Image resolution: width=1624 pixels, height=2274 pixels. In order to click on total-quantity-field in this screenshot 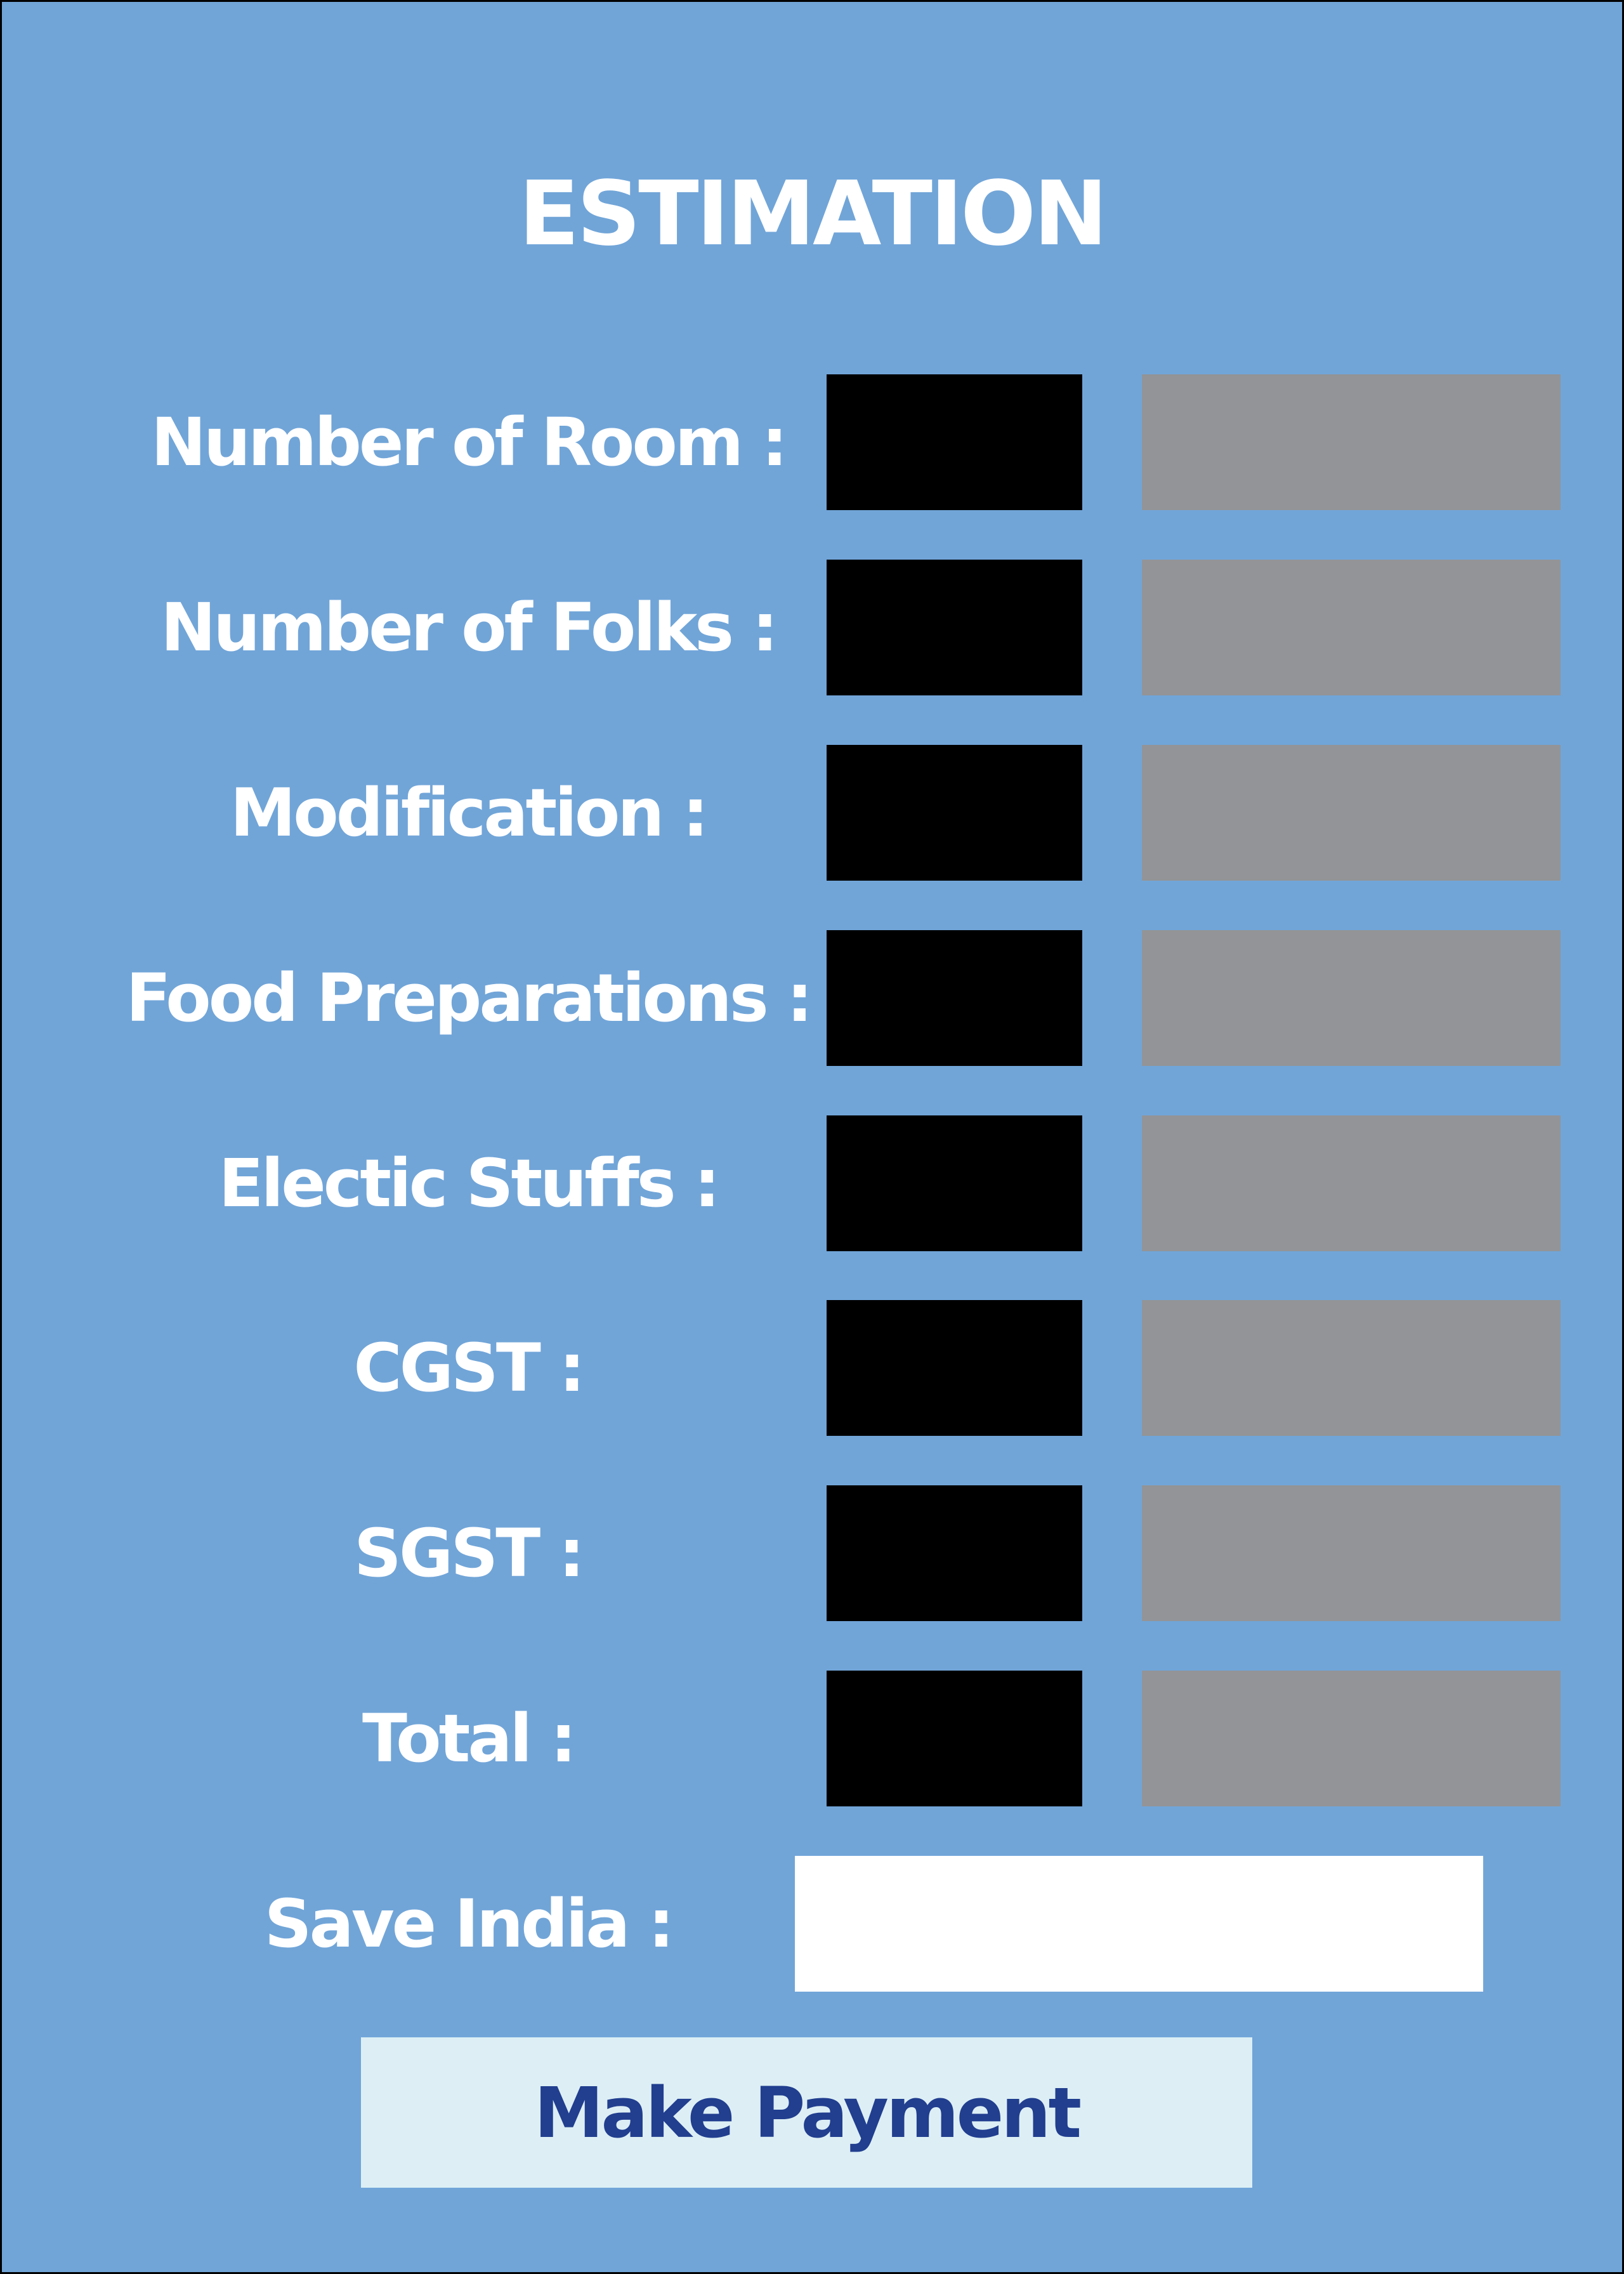, I will do `click(954, 1738)`.